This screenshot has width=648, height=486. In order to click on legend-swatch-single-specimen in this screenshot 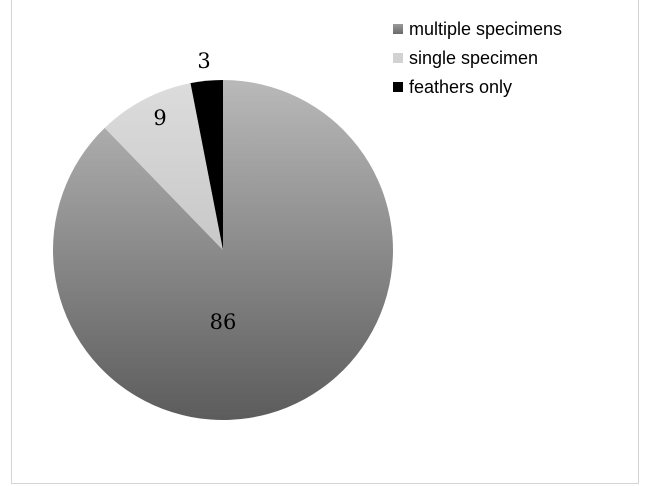, I will do `click(398, 58)`.